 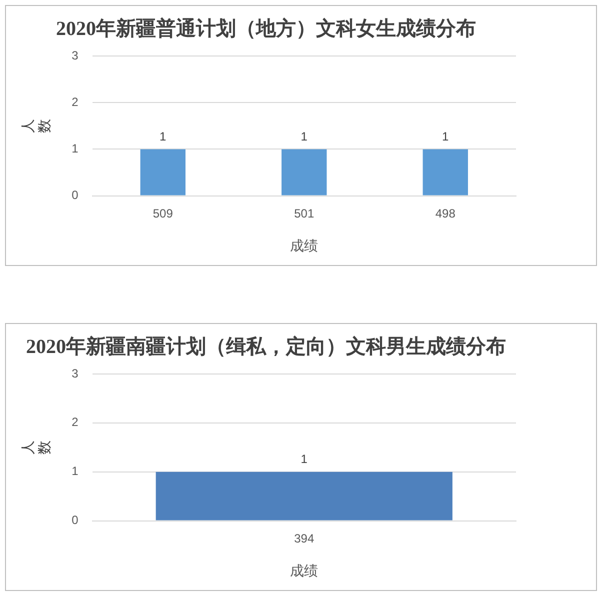 What do you see at coordinates (304, 538) in the screenshot?
I see `x-tick-label: 394` at bounding box center [304, 538].